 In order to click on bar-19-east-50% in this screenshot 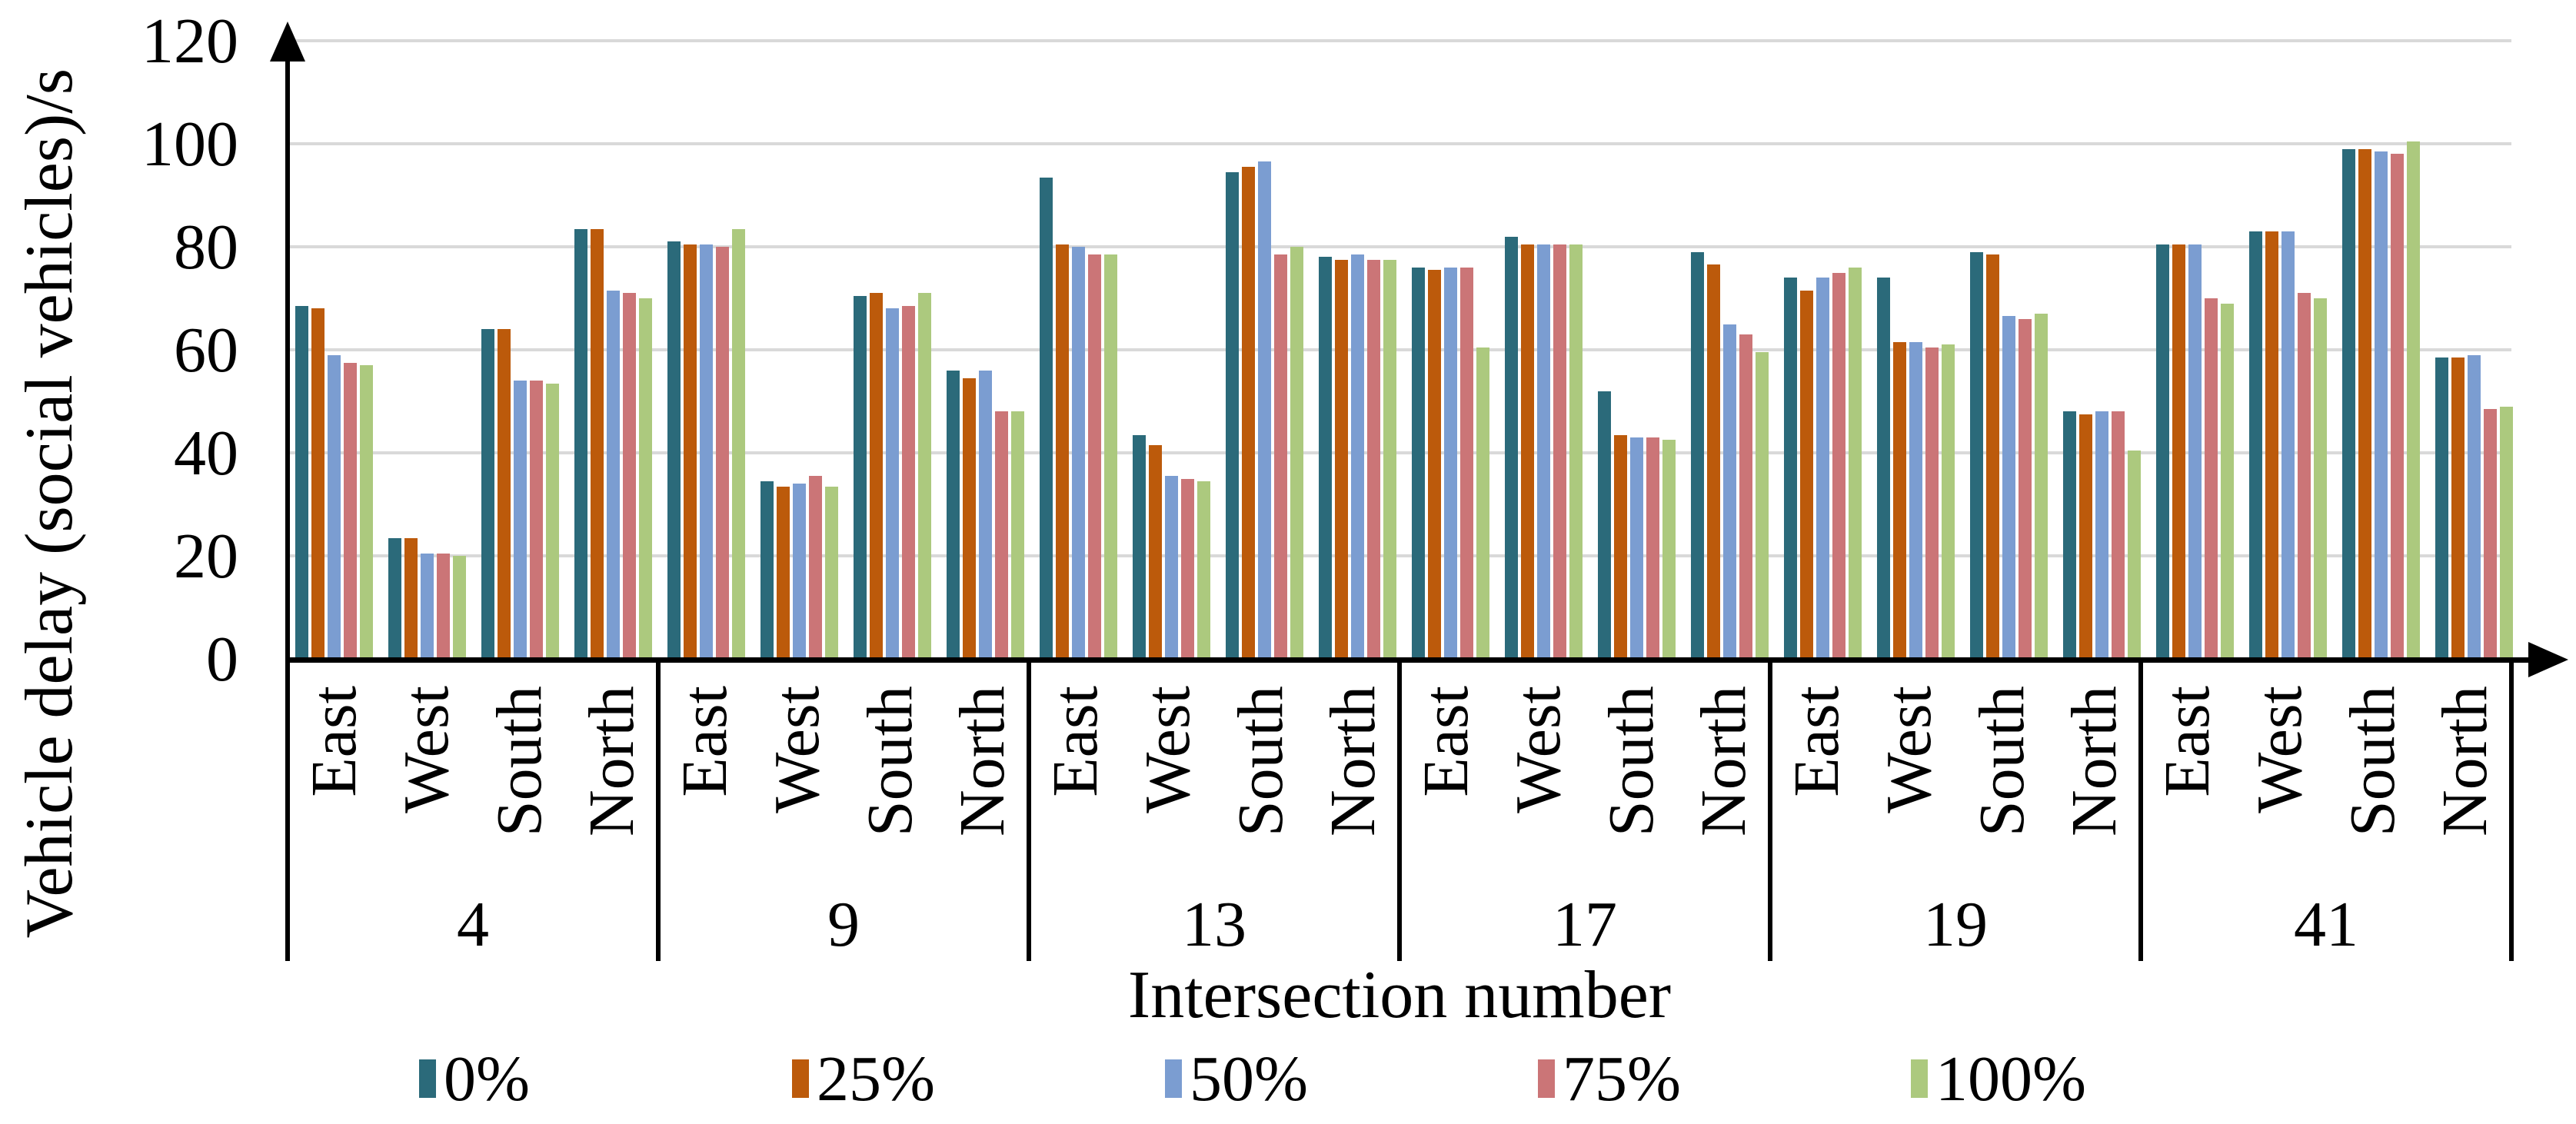, I will do `click(1823, 468)`.